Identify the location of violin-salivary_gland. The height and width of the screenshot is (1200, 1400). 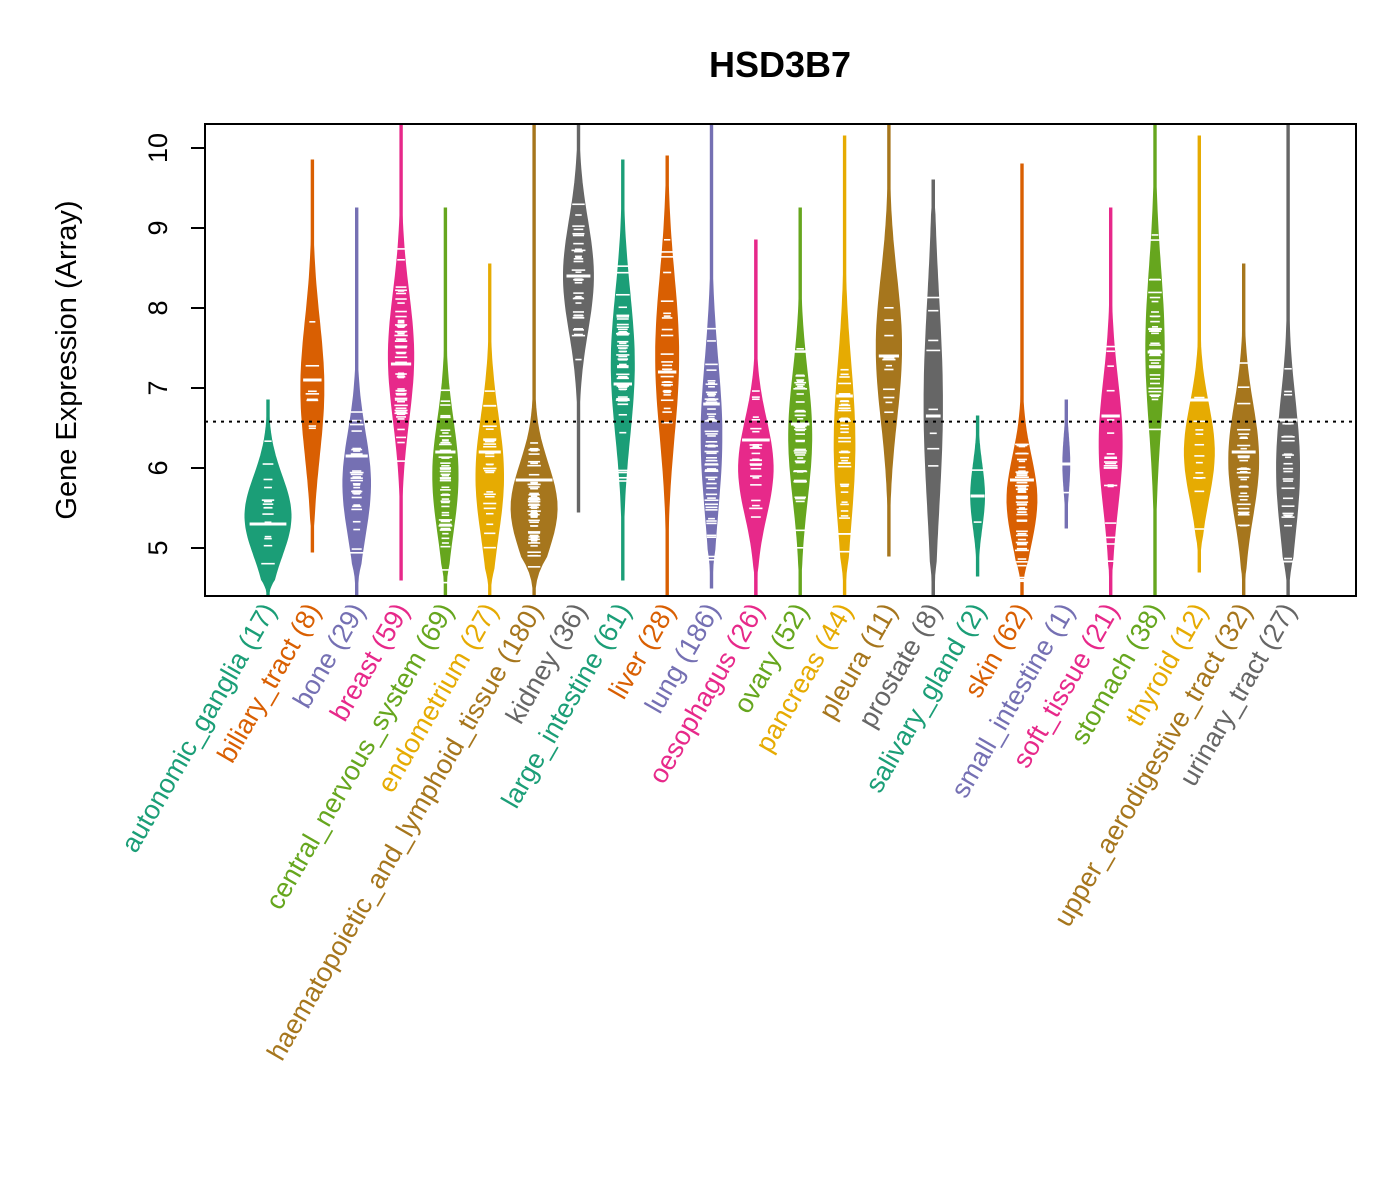
(977, 496).